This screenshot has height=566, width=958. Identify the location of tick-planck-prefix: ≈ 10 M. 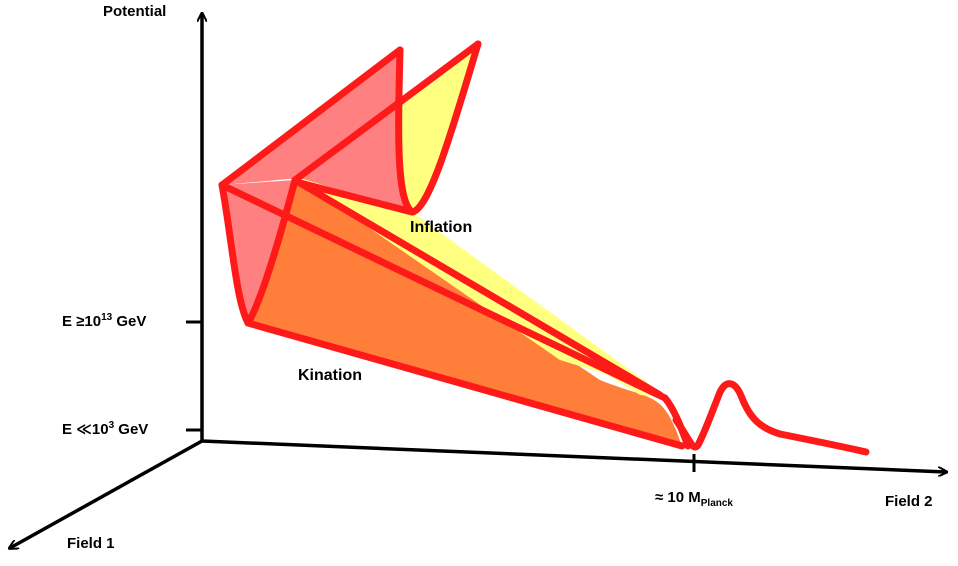
(678, 497).